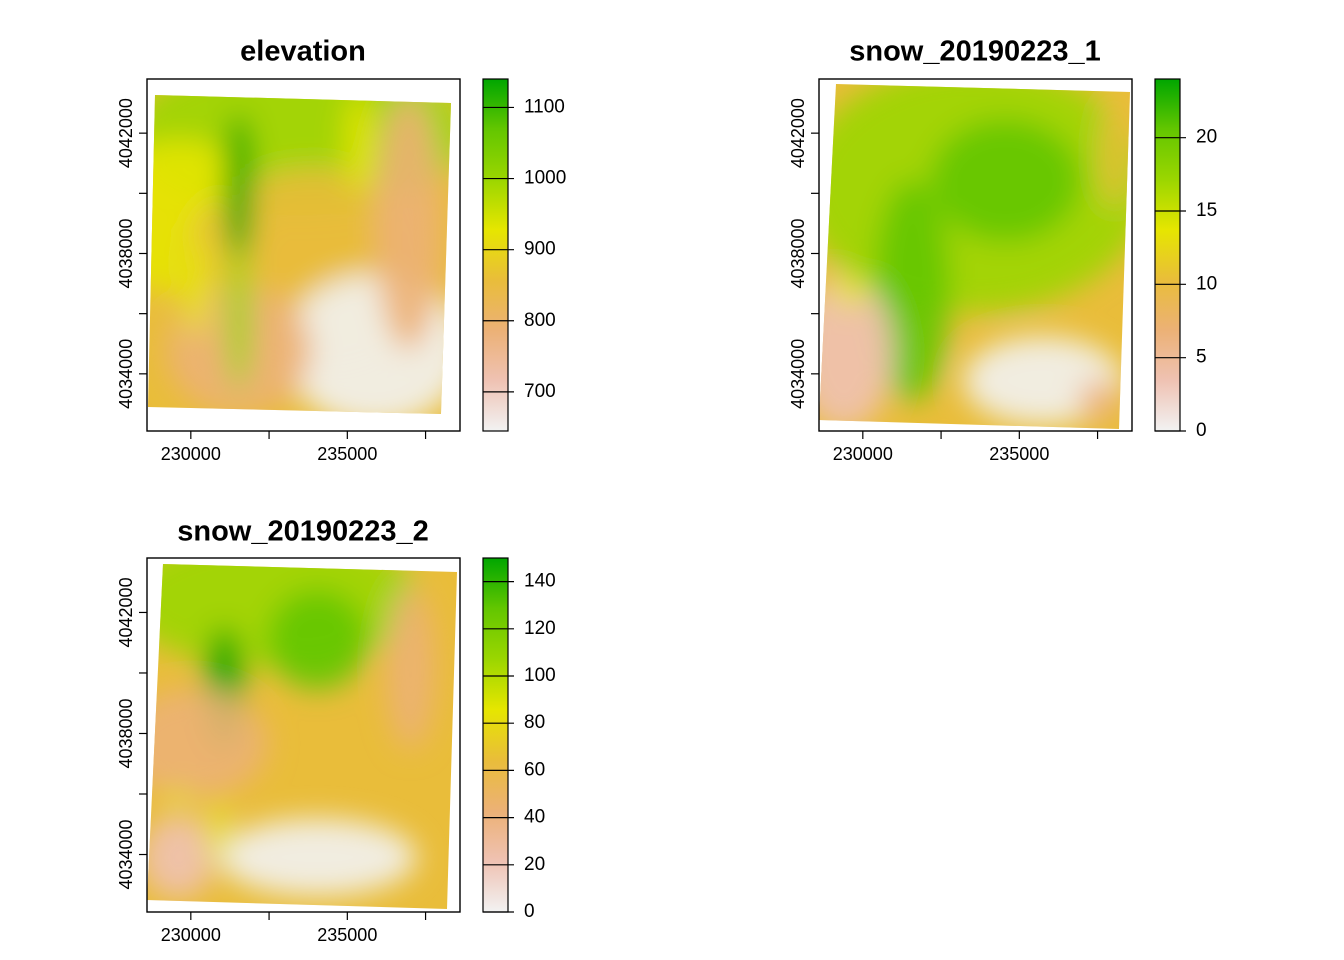 This screenshot has height=960, width=1344. I want to click on legend-tick-label: 800, so click(540, 320).